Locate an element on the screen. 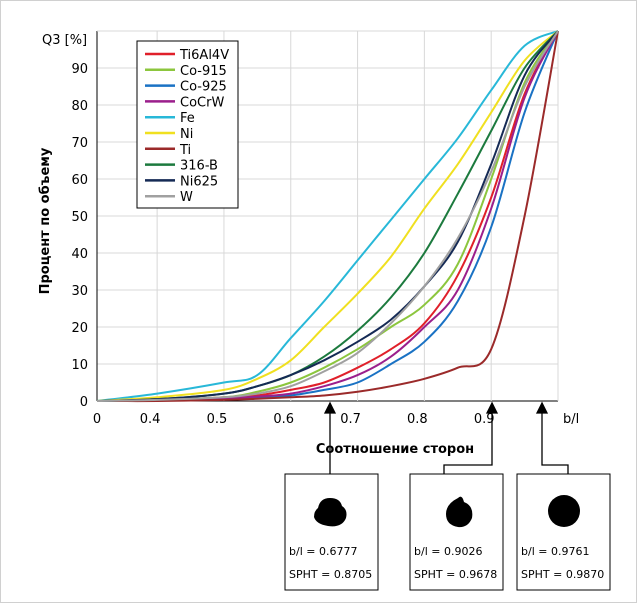  particle-bl: b/l = 0.6777 is located at coordinates (323, 551).